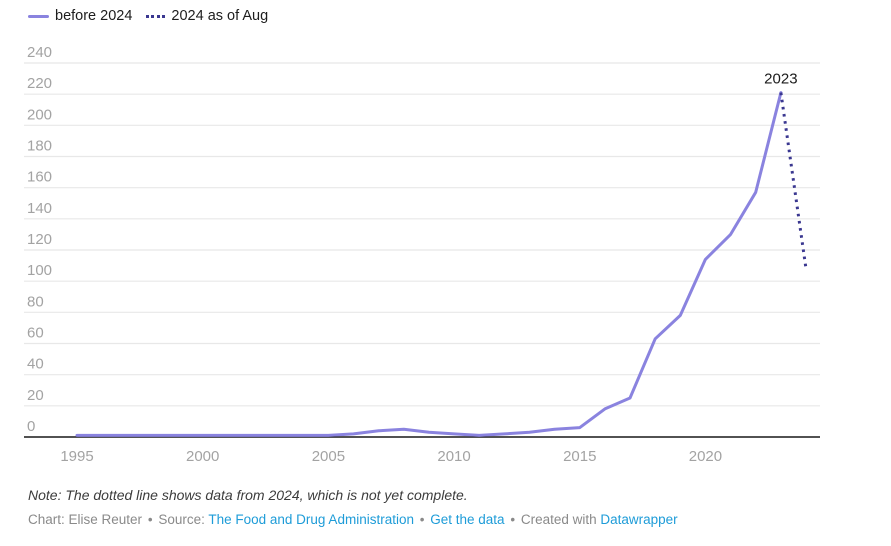 The width and height of the screenshot is (891, 546). What do you see at coordinates (39, 114) in the screenshot?
I see `y-tick-label: 200` at bounding box center [39, 114].